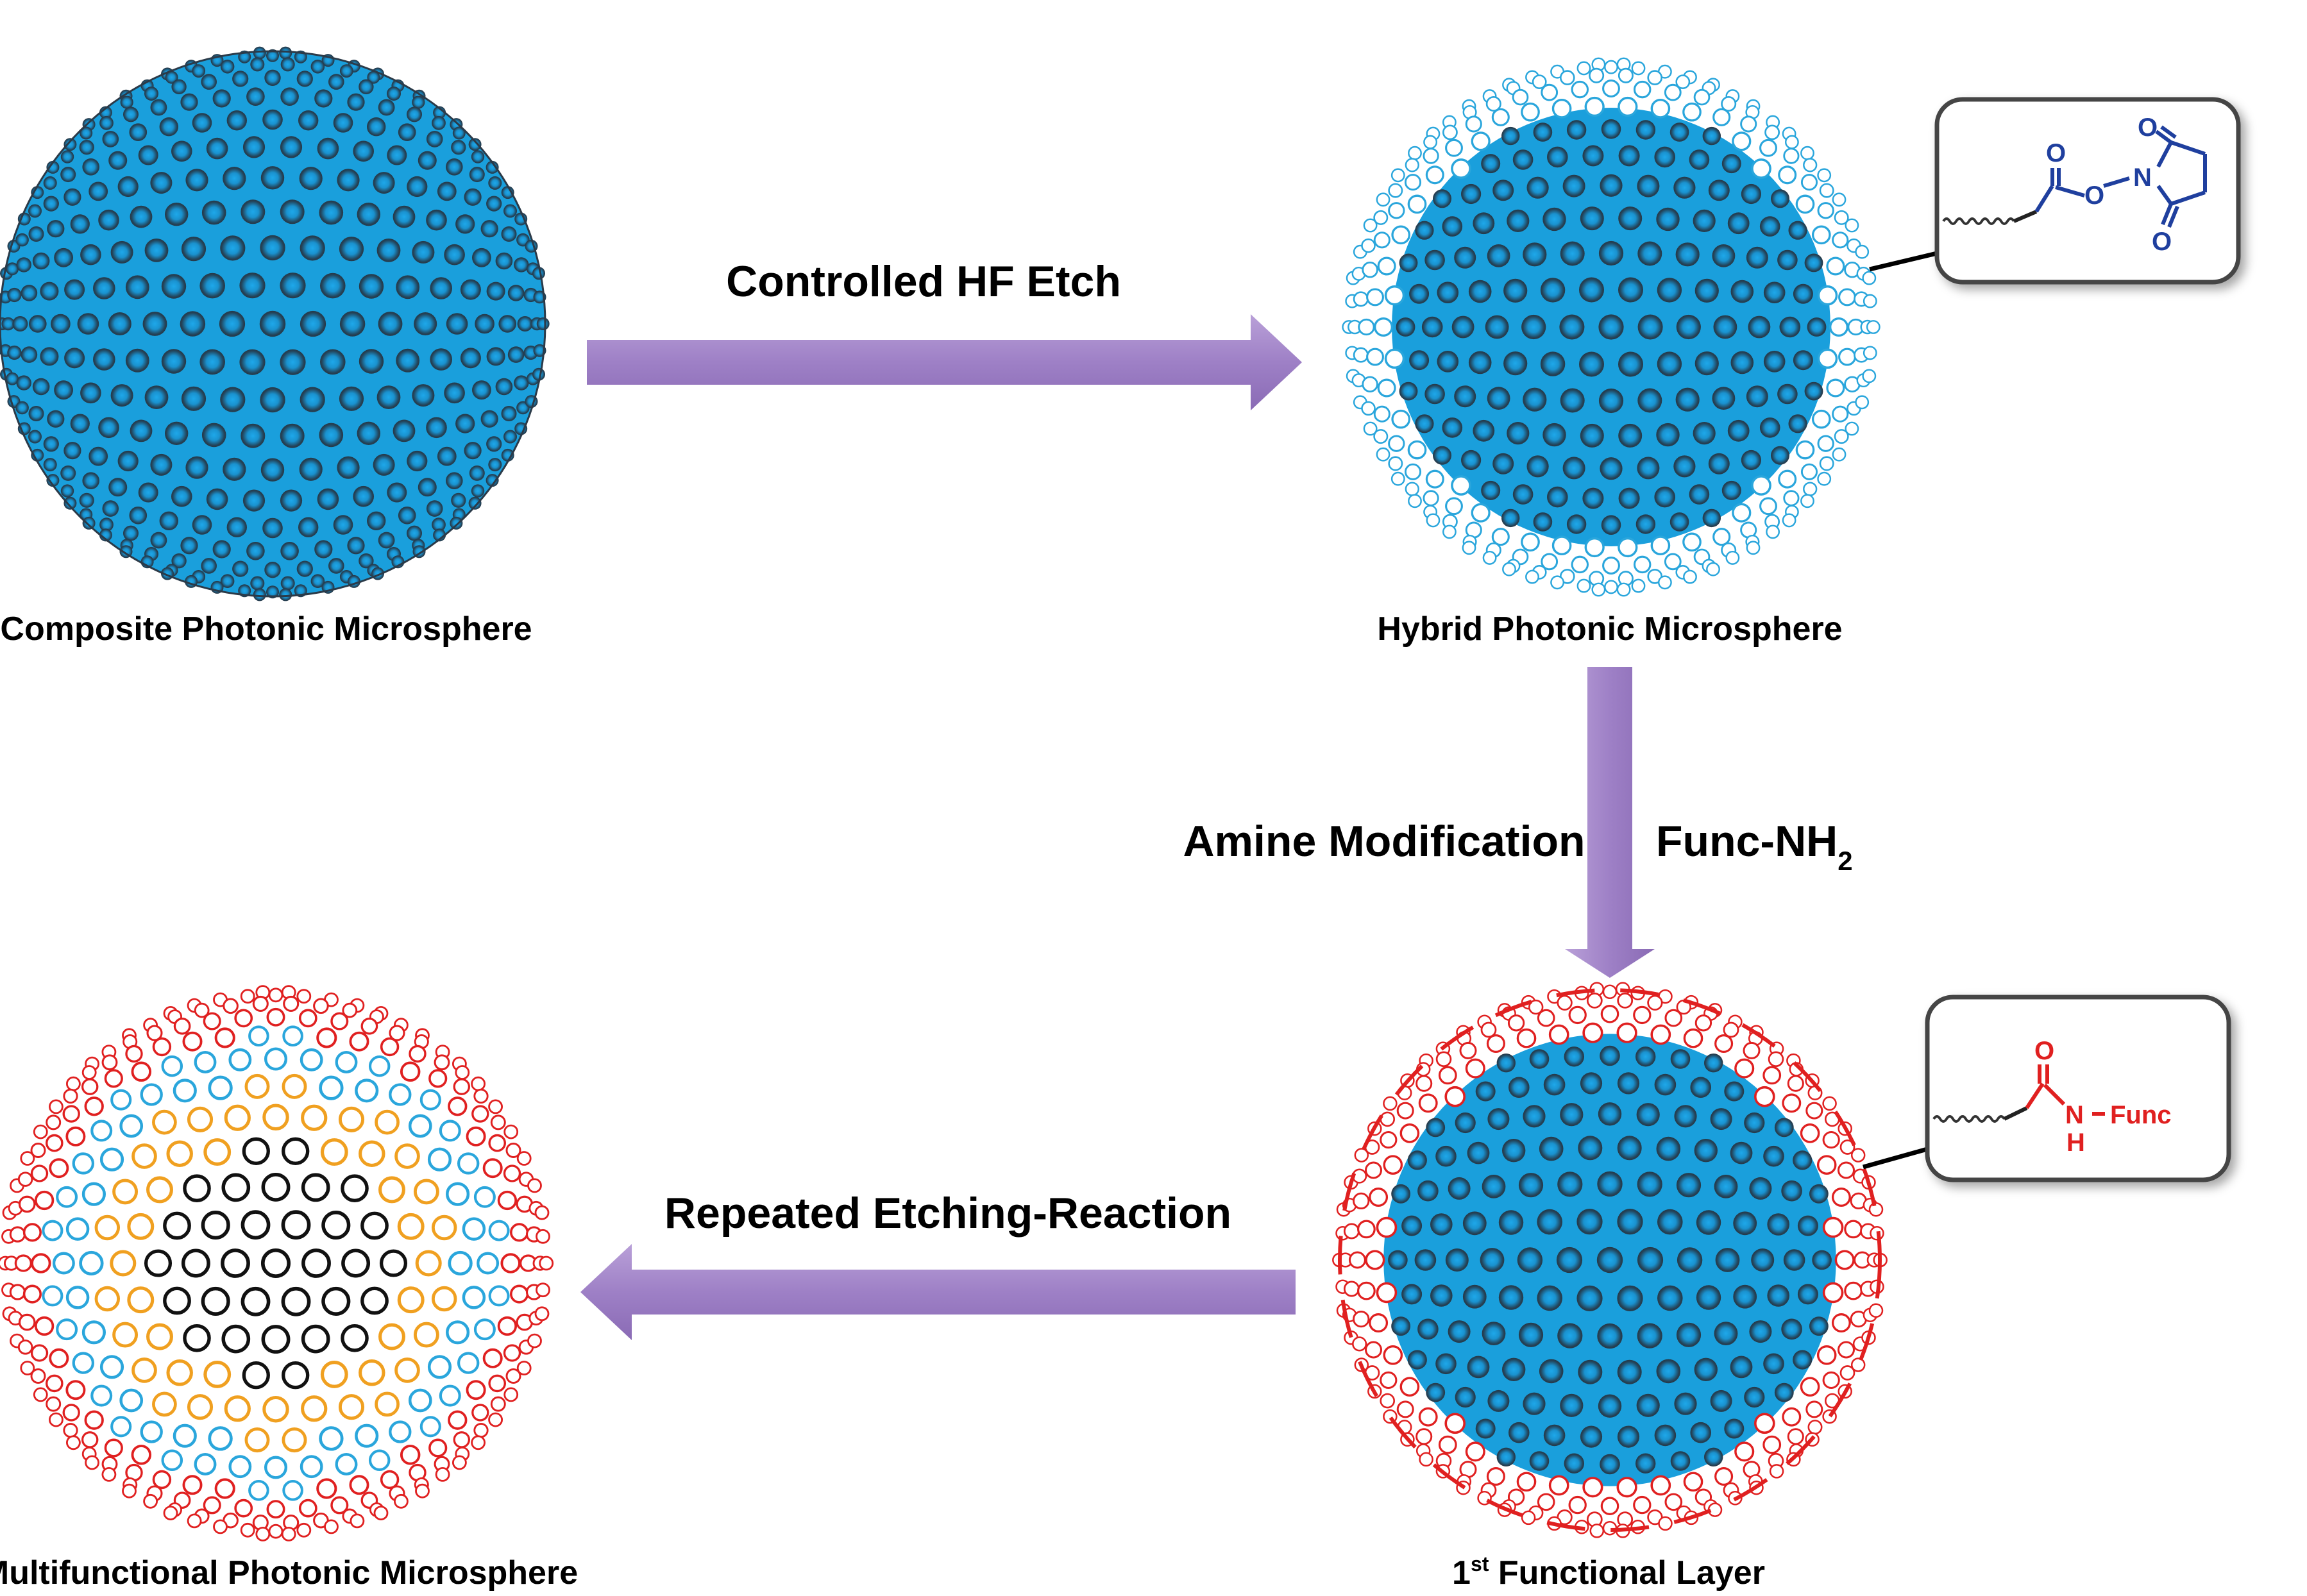  What do you see at coordinates (2075, 1143) in the screenshot?
I see `amide-h: H` at bounding box center [2075, 1143].